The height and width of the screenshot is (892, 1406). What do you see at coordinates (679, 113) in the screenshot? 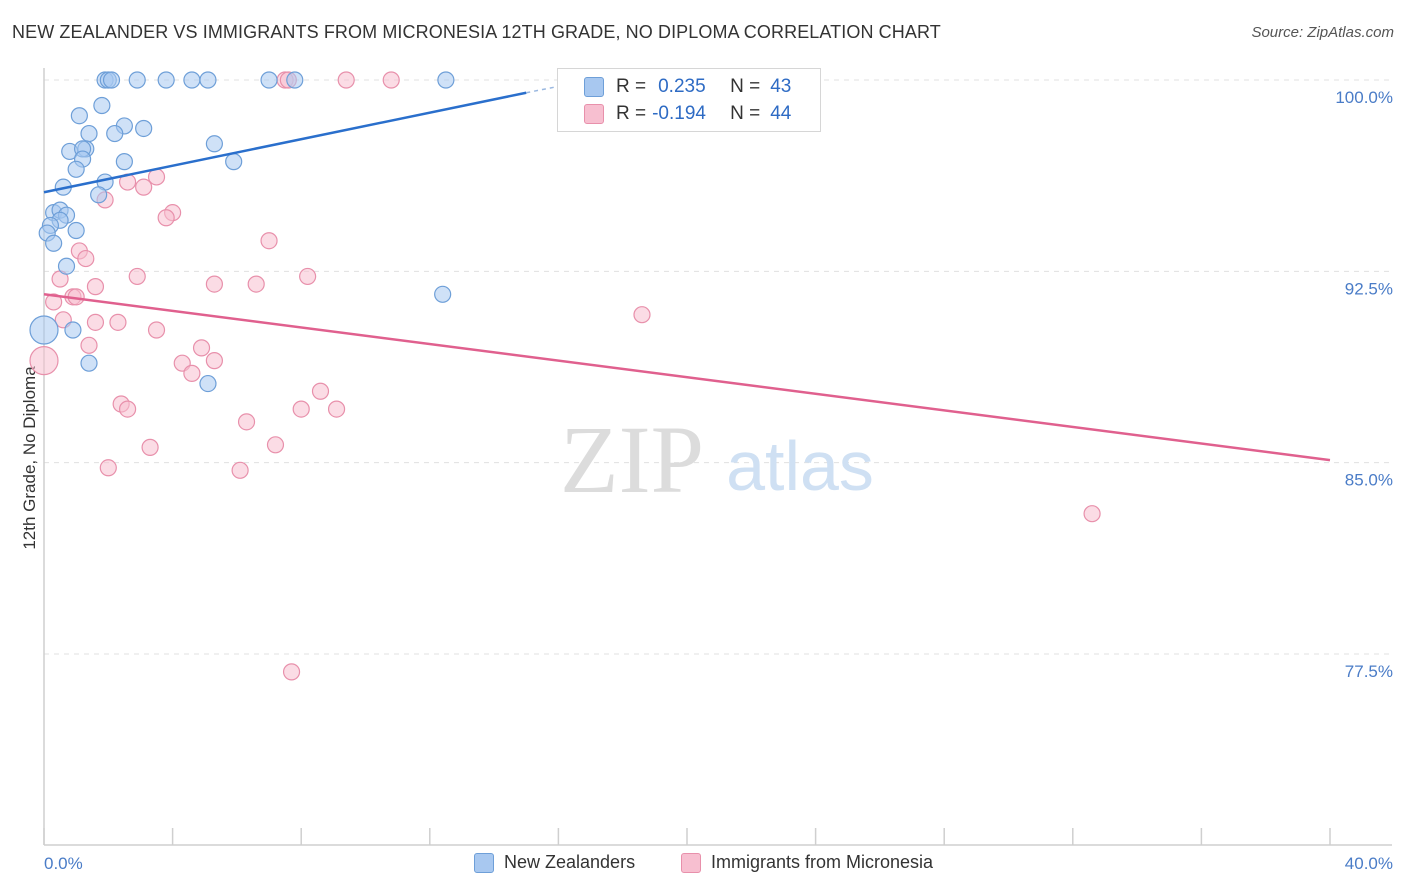
I see `legend-r-value: -0.194` at bounding box center [679, 113].